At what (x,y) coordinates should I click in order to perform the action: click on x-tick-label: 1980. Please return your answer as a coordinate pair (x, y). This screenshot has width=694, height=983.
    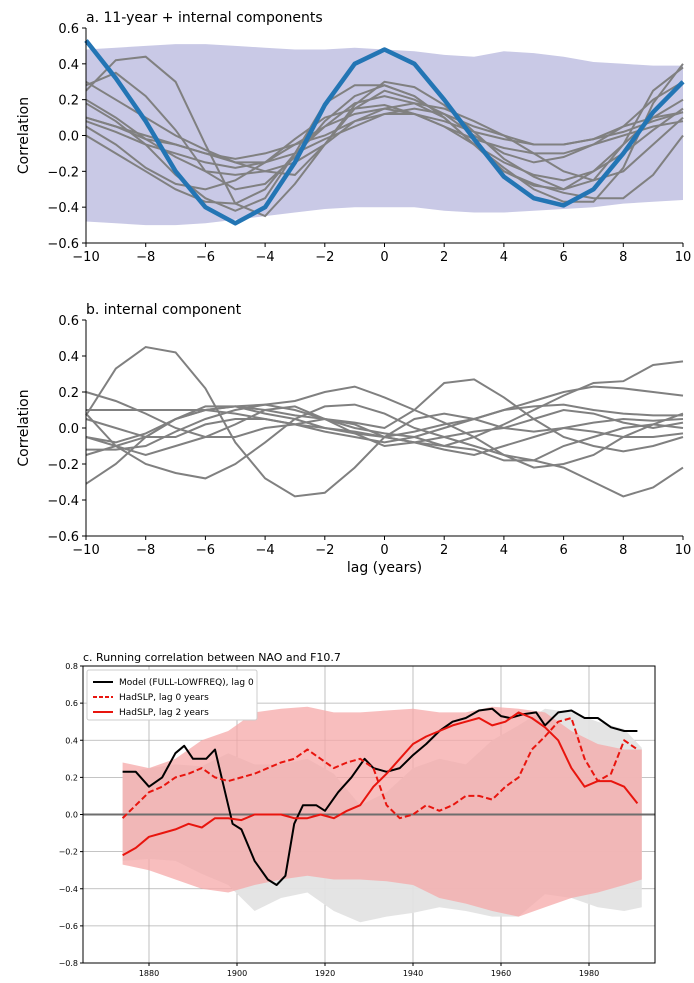
    Looking at the image, I should click on (589, 973).